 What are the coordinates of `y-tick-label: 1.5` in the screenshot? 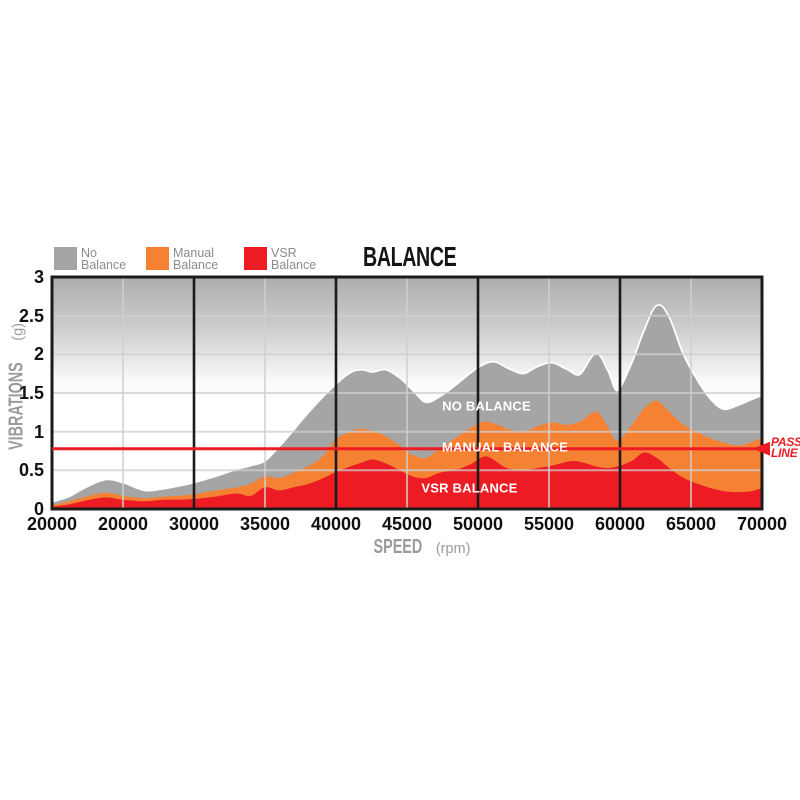 It's located at (31, 393).